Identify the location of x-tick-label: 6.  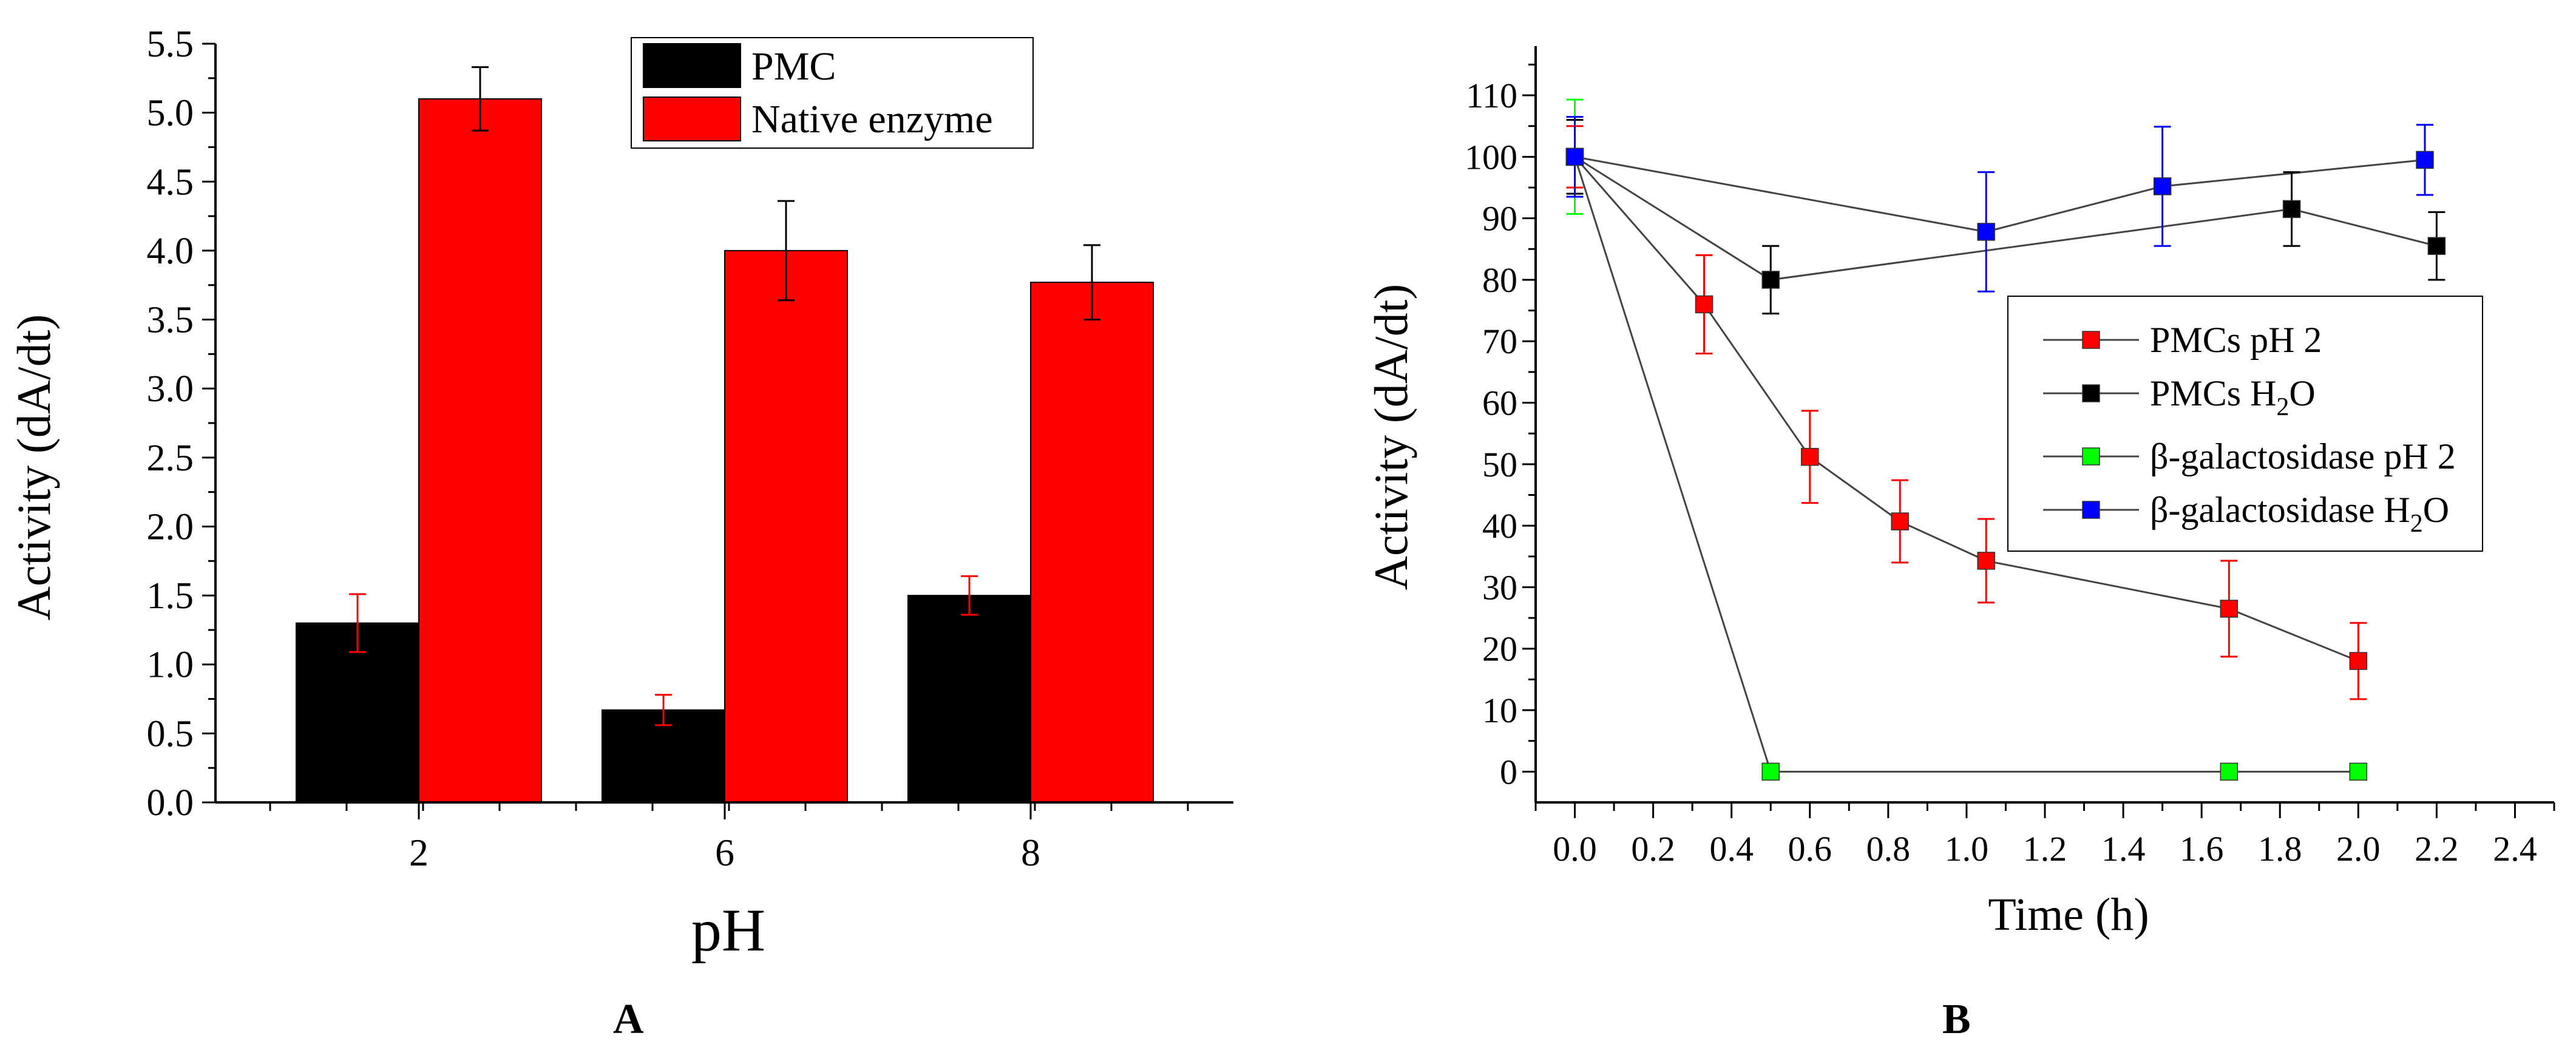
(724, 852).